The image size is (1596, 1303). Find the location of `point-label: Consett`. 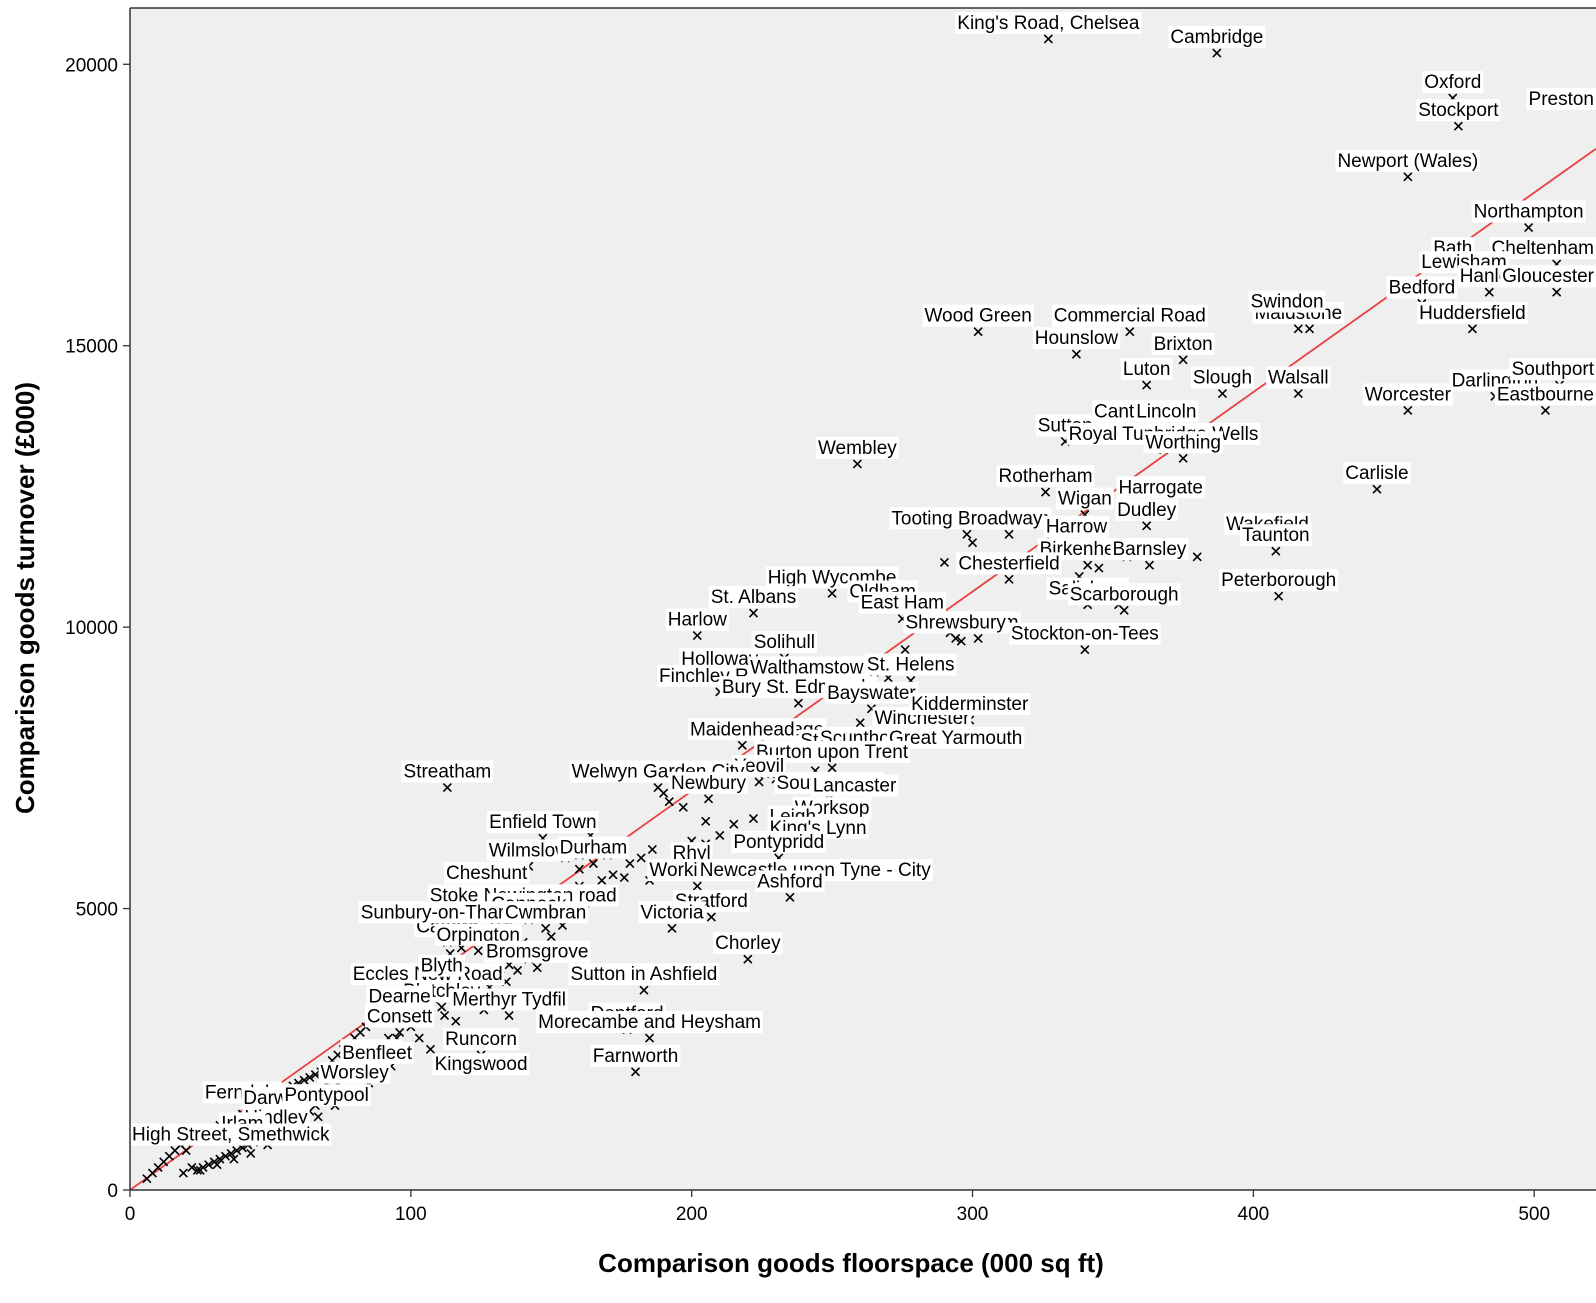

point-label: Consett is located at coordinates (400, 1016).